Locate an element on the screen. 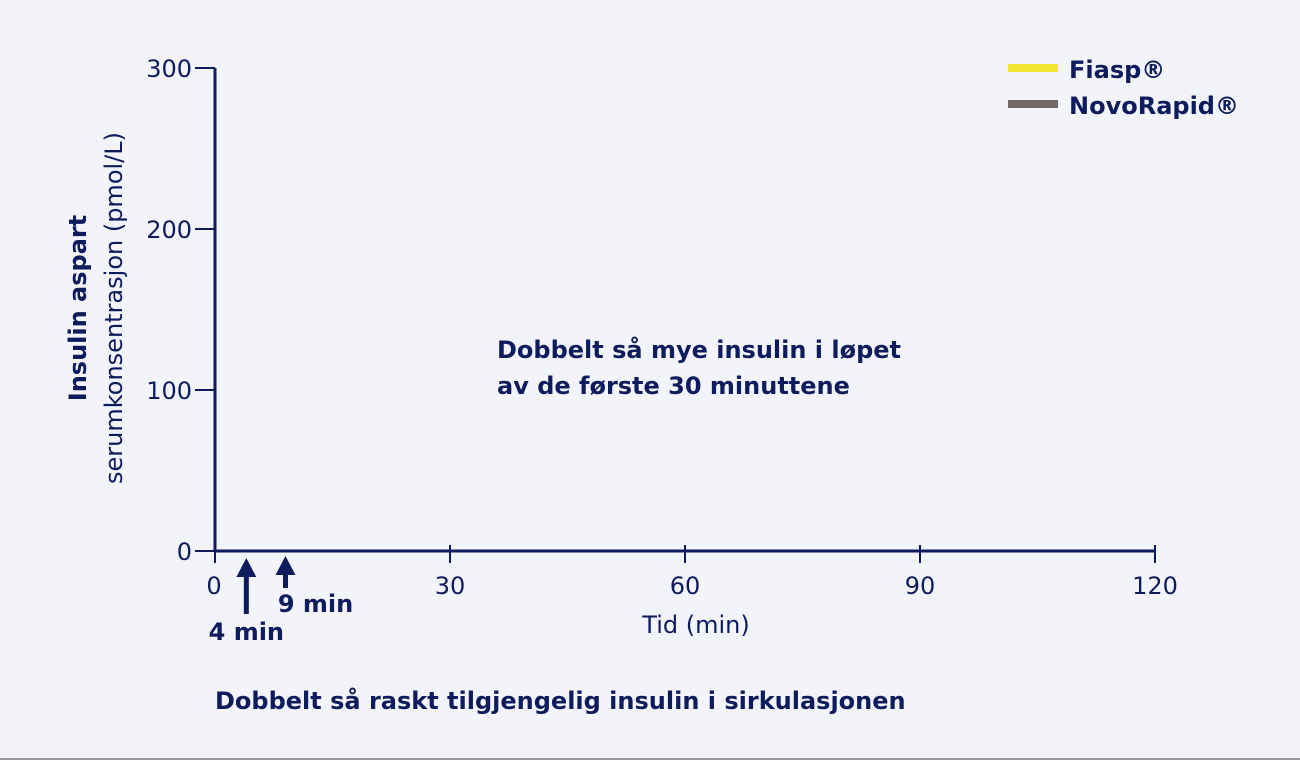 The height and width of the screenshot is (760, 1300). annotation-center-line1: Dobbelt så mye insulin i løpet is located at coordinates (699, 349).